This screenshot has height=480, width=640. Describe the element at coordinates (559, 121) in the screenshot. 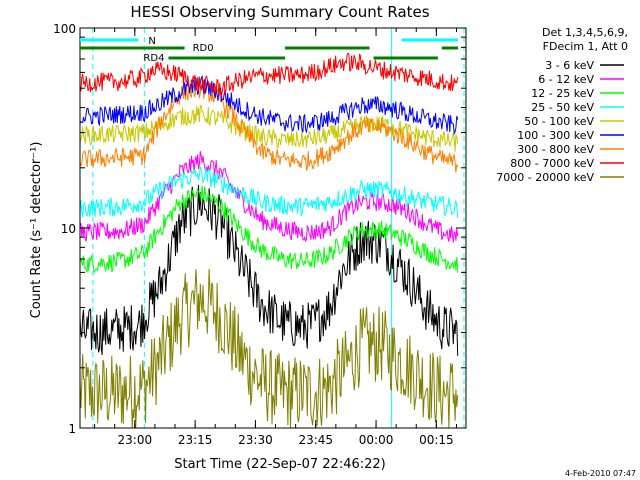

I see `legend-label: 50 - 100 keV` at that location.